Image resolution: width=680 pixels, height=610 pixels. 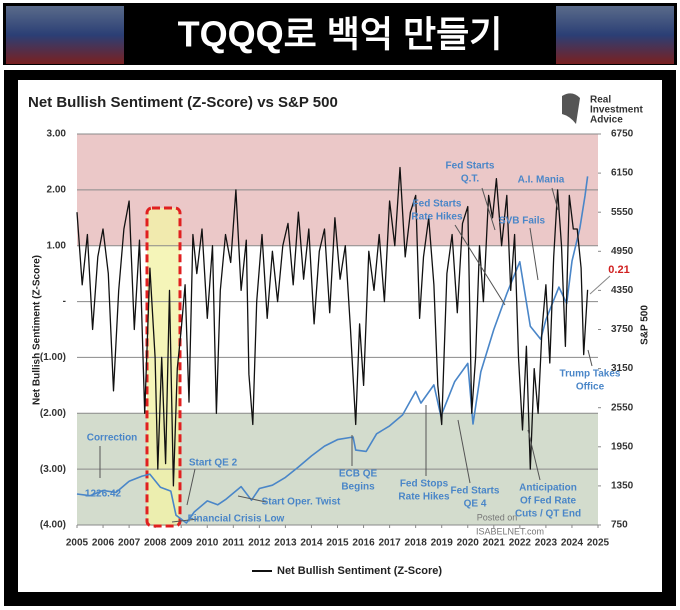 I want to click on annotation: Trump Takes, so click(x=590, y=374).